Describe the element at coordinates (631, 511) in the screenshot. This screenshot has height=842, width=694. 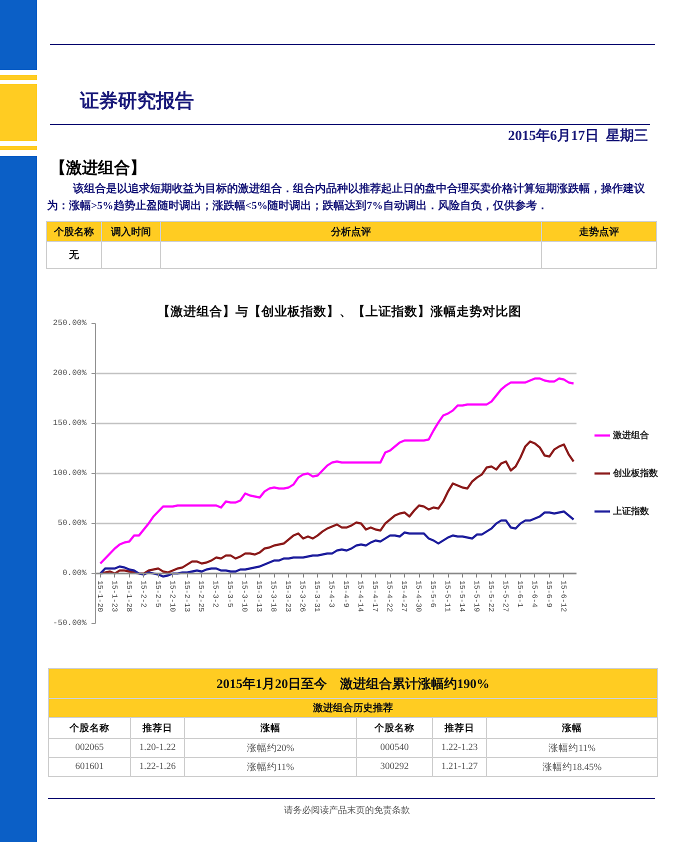
I see `legend-label: 上证指数` at that location.